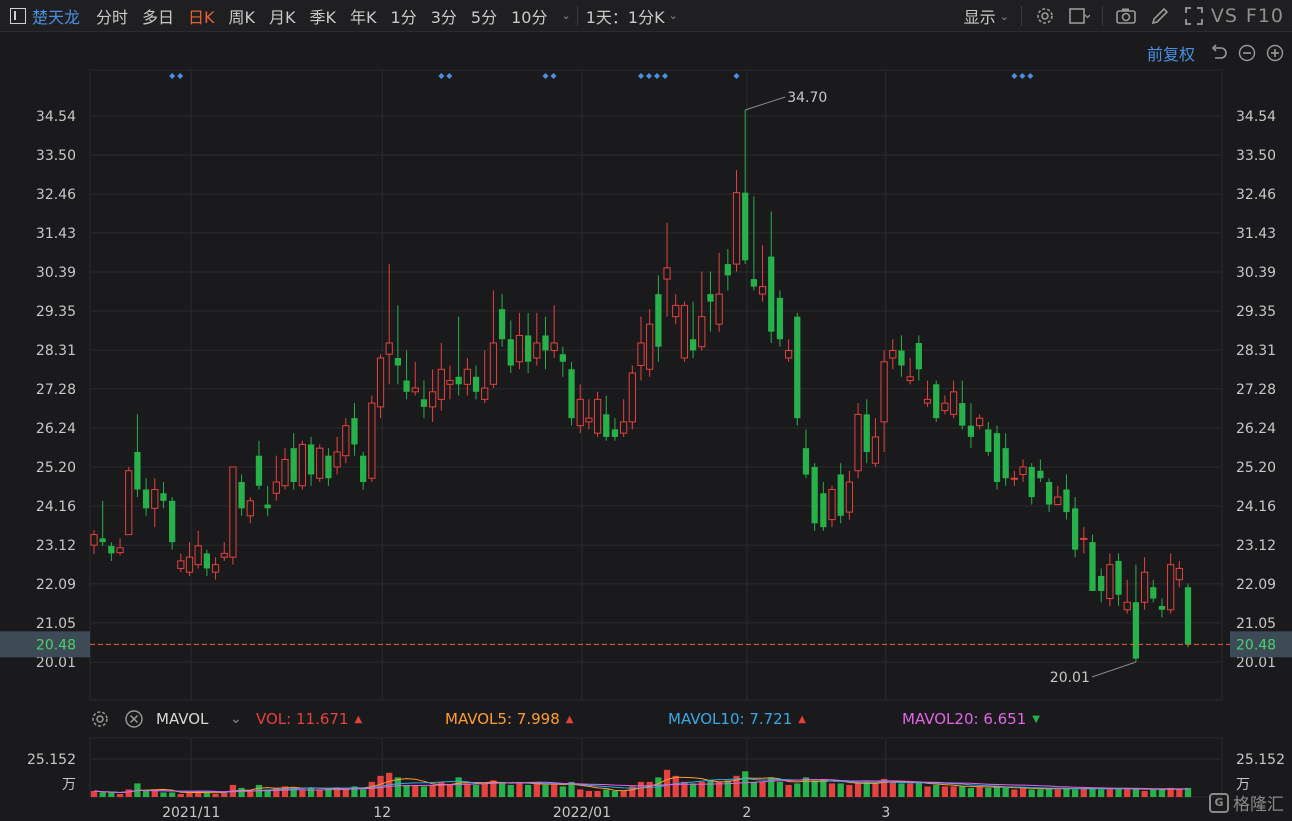  What do you see at coordinates (484, 17) in the screenshot?
I see `period-tab: 5分` at bounding box center [484, 17].